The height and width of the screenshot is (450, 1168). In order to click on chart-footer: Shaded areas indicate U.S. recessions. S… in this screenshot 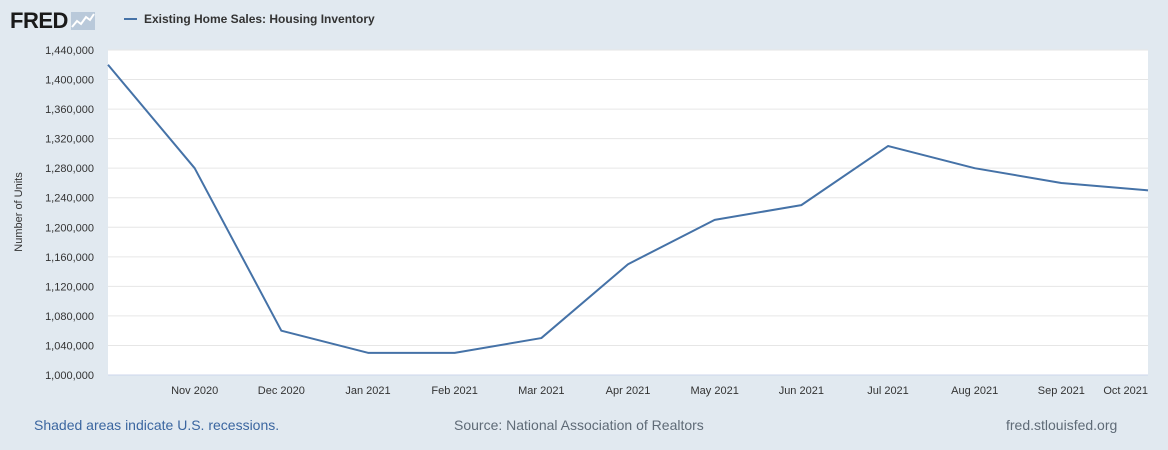, I will do `click(584, 425)`.